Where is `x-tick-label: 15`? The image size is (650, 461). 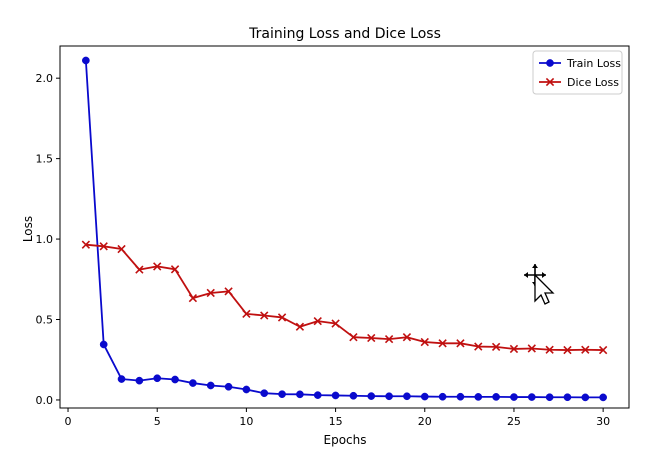
x-tick-label: 15 is located at coordinates (336, 421).